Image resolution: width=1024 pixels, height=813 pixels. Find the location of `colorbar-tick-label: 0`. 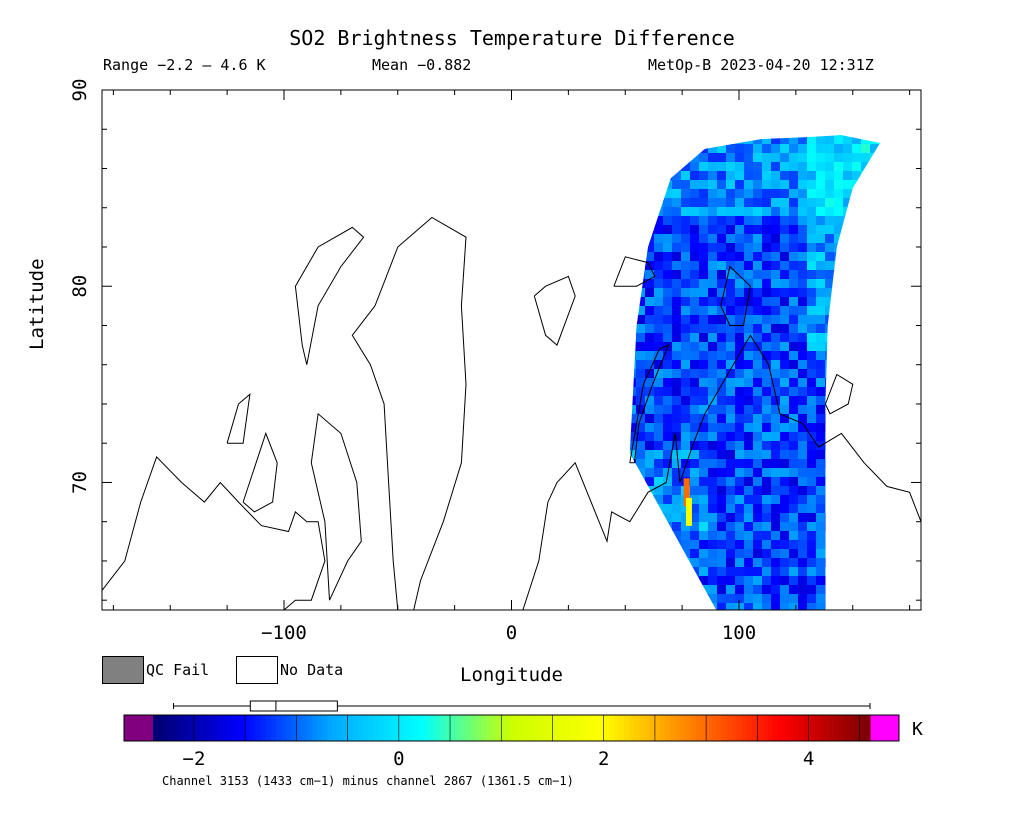

colorbar-tick-label: 0 is located at coordinates (398, 759).